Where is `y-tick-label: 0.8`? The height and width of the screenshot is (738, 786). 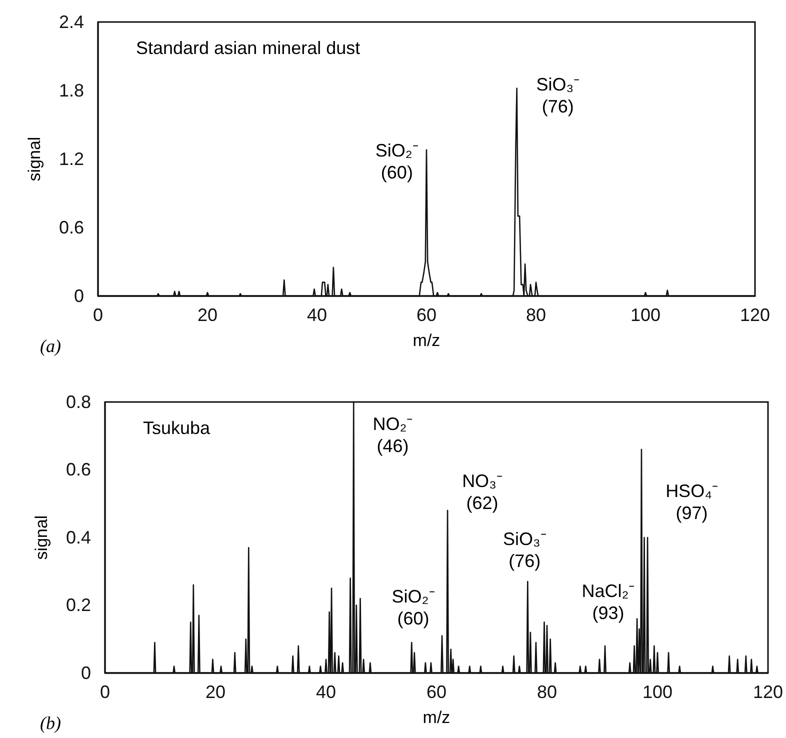
y-tick-label: 0.8 is located at coordinates (78, 402).